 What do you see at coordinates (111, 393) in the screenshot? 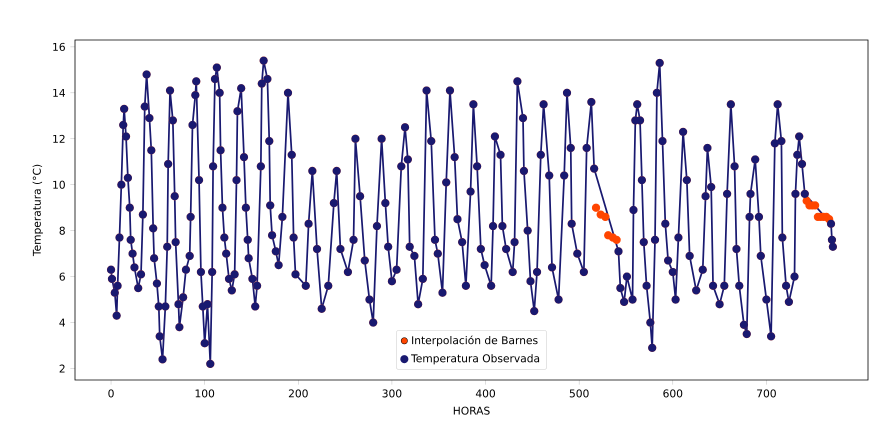
I see `x-tick-label: 0` at bounding box center [111, 393].